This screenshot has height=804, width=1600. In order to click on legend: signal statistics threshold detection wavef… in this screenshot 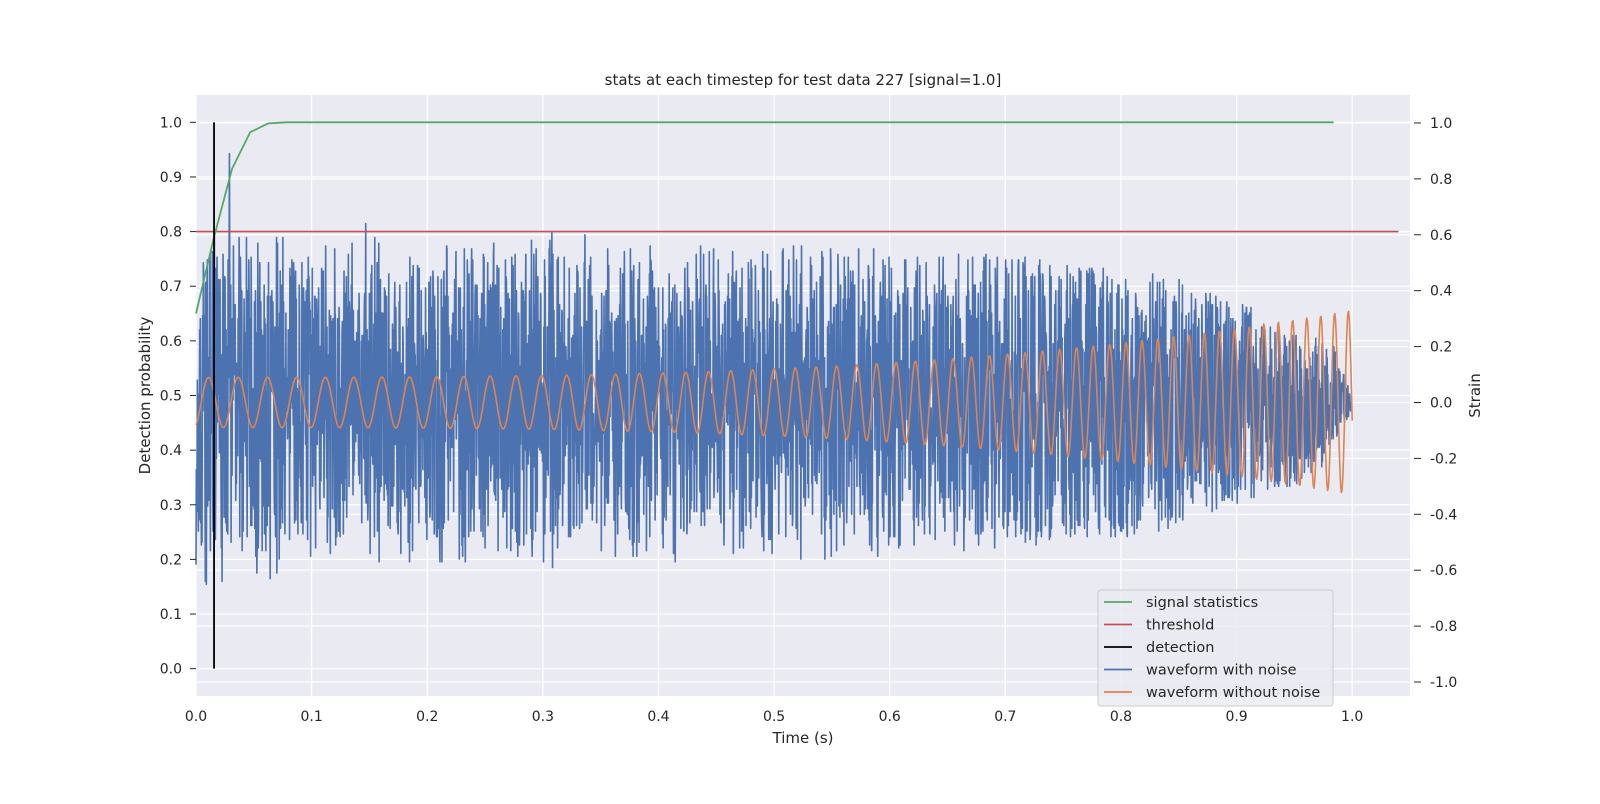, I will do `click(1215, 648)`.